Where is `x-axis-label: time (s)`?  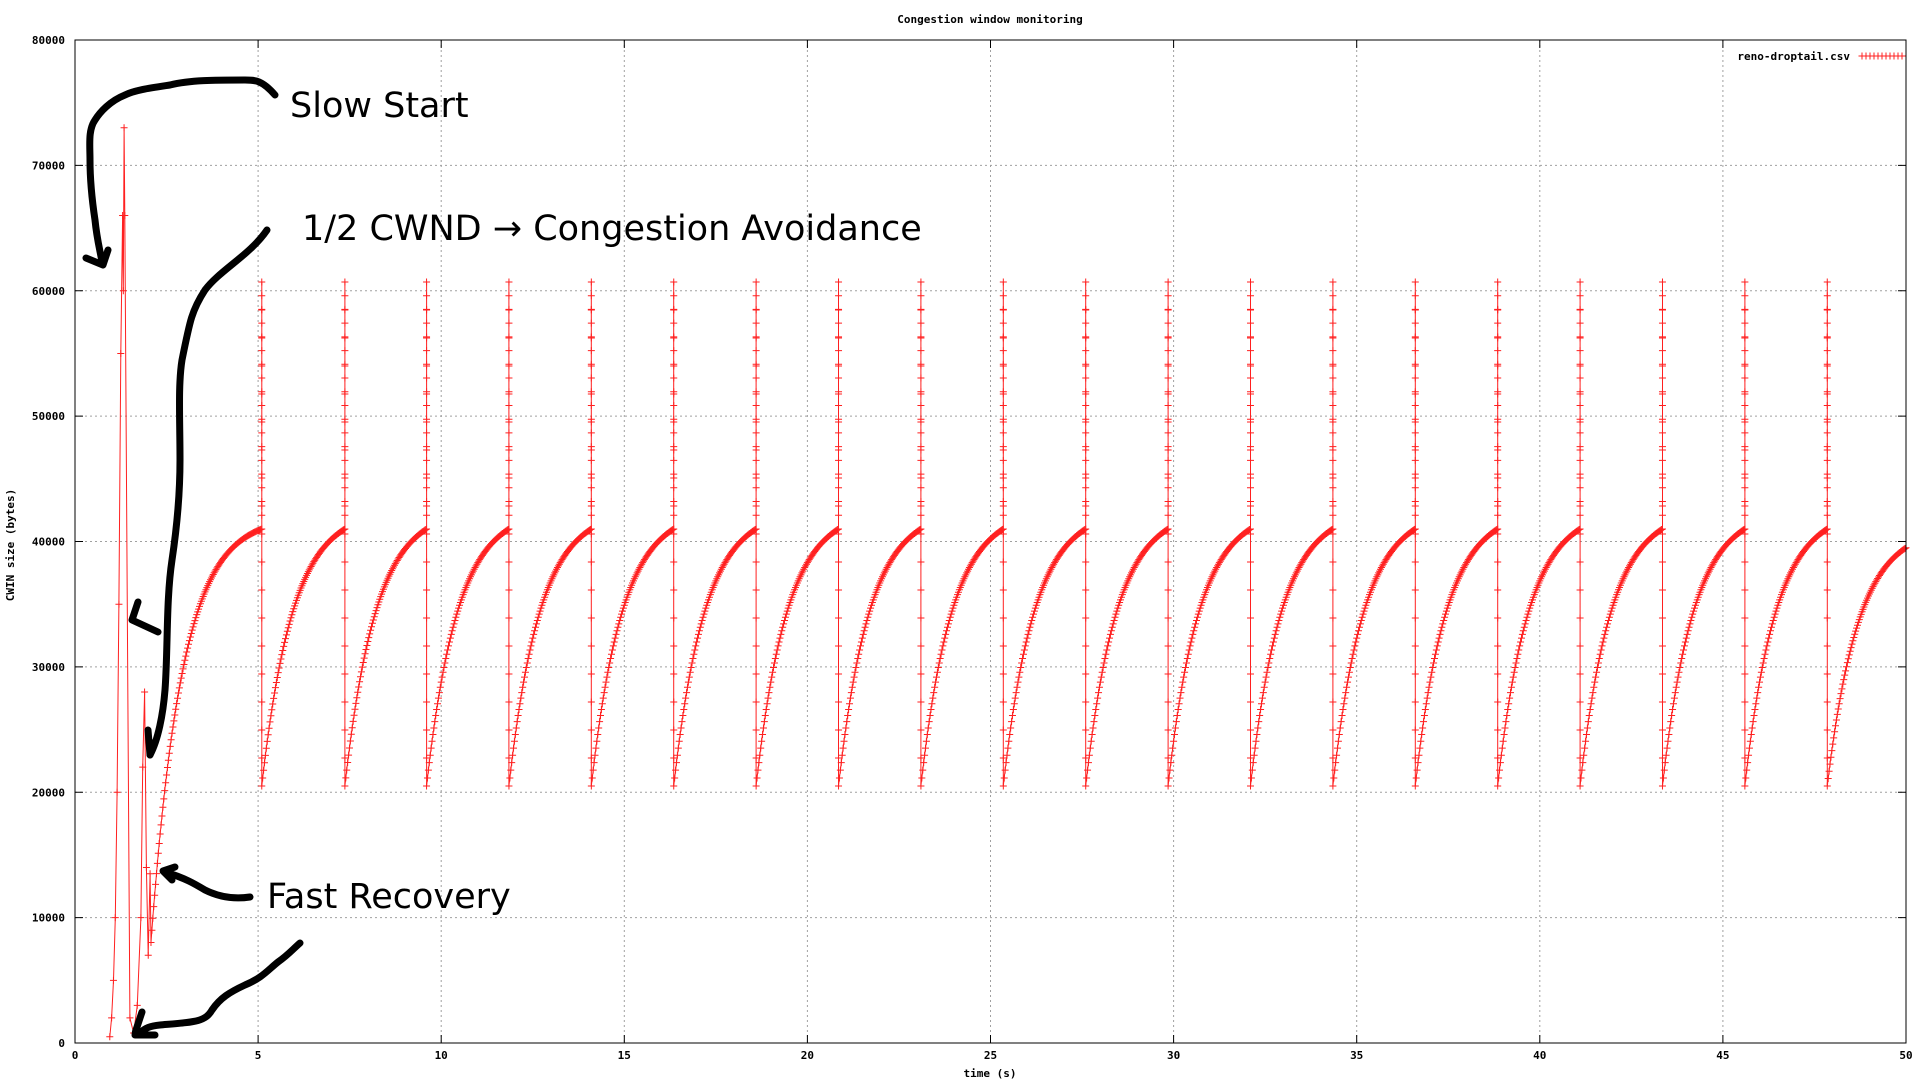 x-axis-label: time (s) is located at coordinates (990, 1073).